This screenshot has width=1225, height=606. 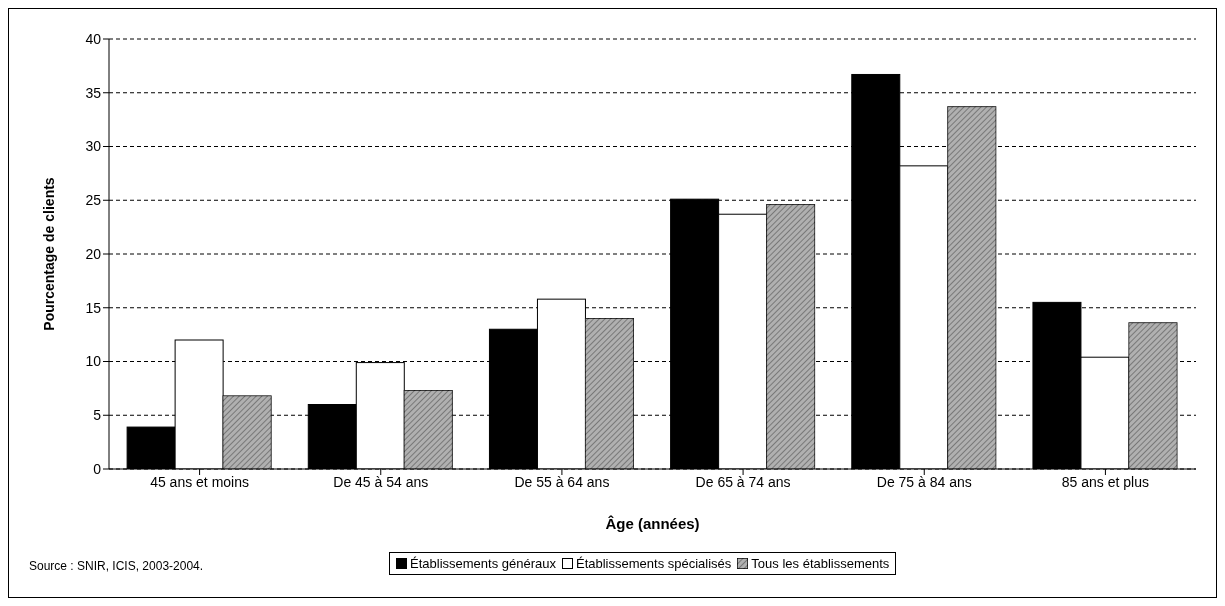 What do you see at coordinates (93, 361) in the screenshot?
I see `y-tick-label: 10` at bounding box center [93, 361].